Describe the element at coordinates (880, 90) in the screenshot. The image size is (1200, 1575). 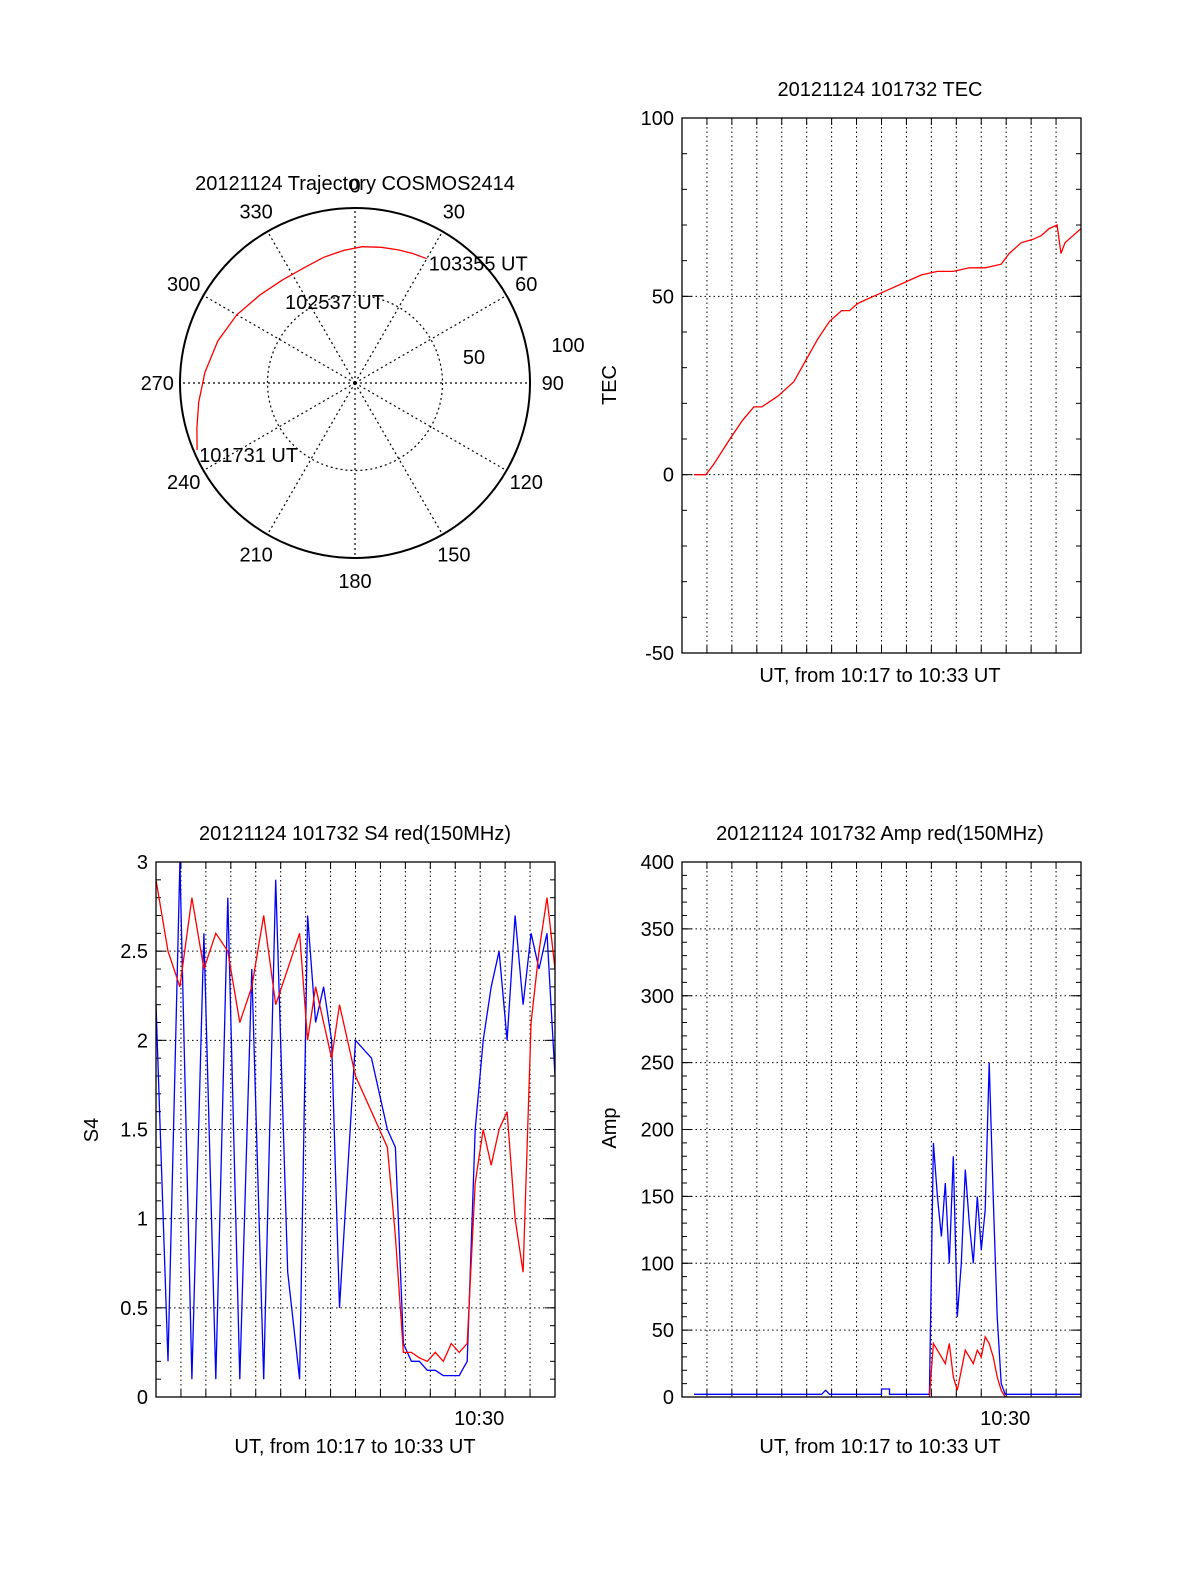
I see `tec-title: 20121124 101732 TEC` at that location.